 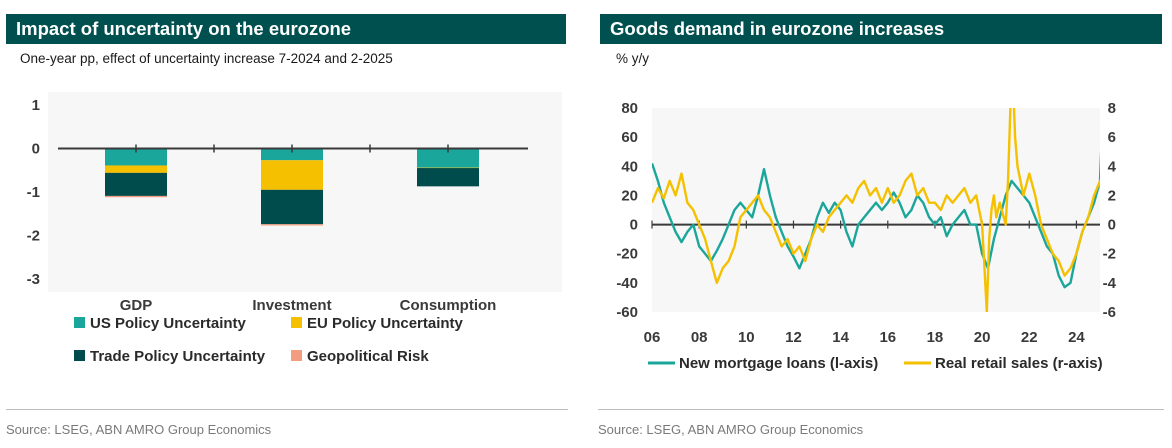 What do you see at coordinates (36, 105) in the screenshot?
I see `y-tick-label: 1` at bounding box center [36, 105].